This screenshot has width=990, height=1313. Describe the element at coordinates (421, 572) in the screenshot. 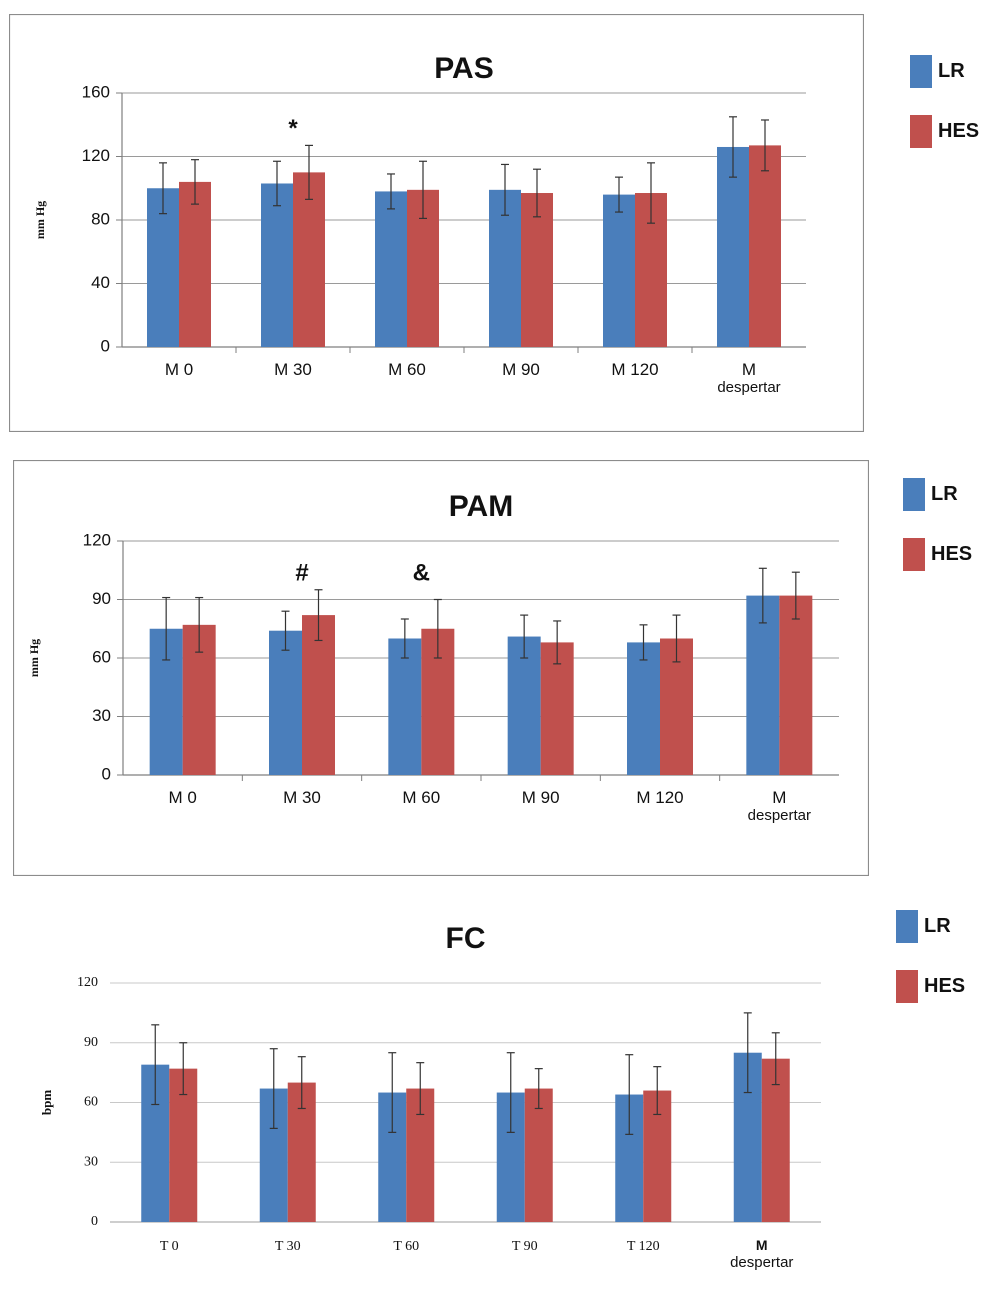

I see `significance-marker: &` at that location.